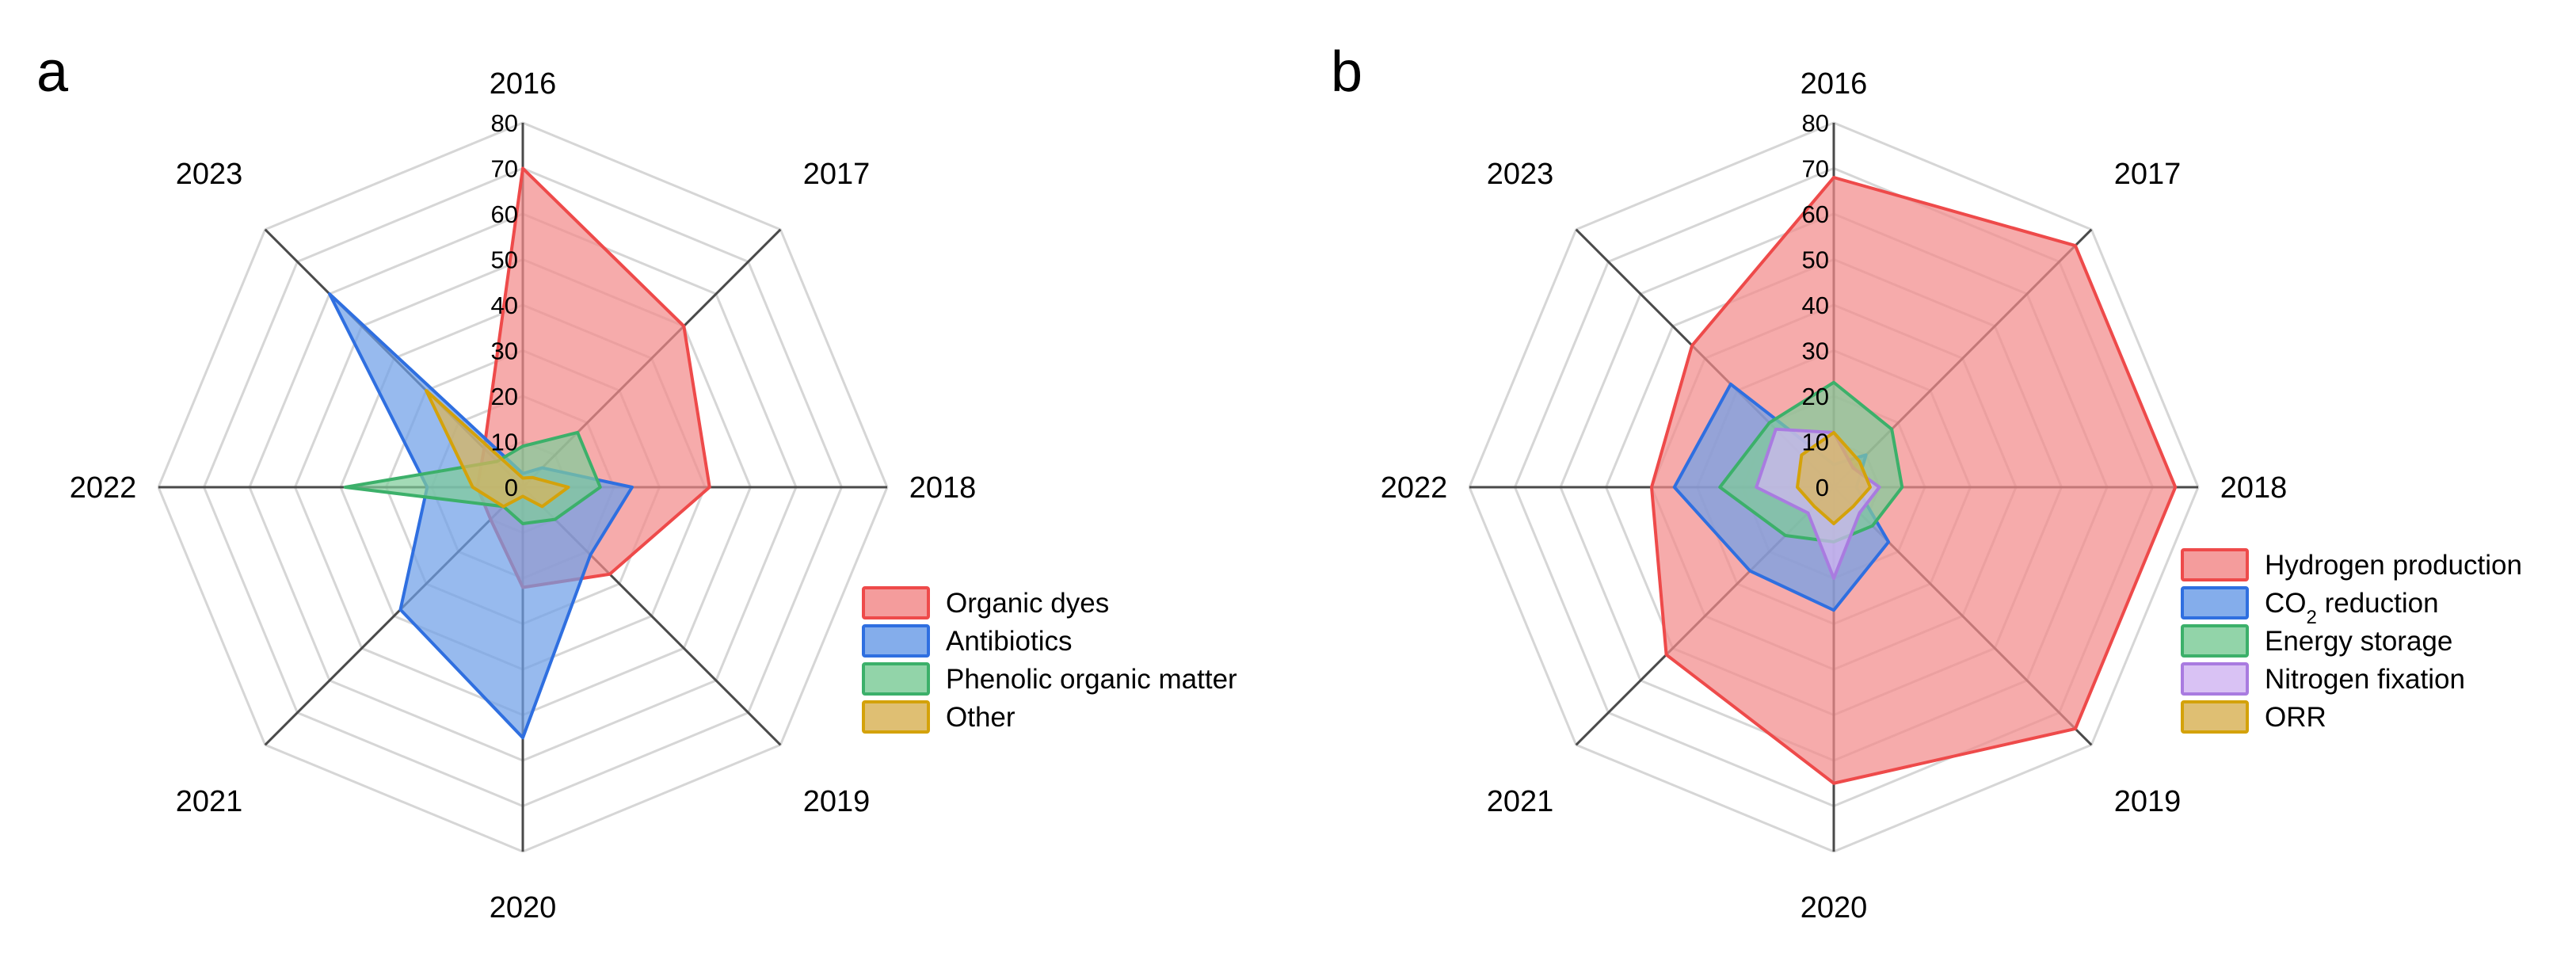  What do you see at coordinates (2352, 608) in the screenshot?
I see `legend-label: CO2 reduction` at bounding box center [2352, 608].